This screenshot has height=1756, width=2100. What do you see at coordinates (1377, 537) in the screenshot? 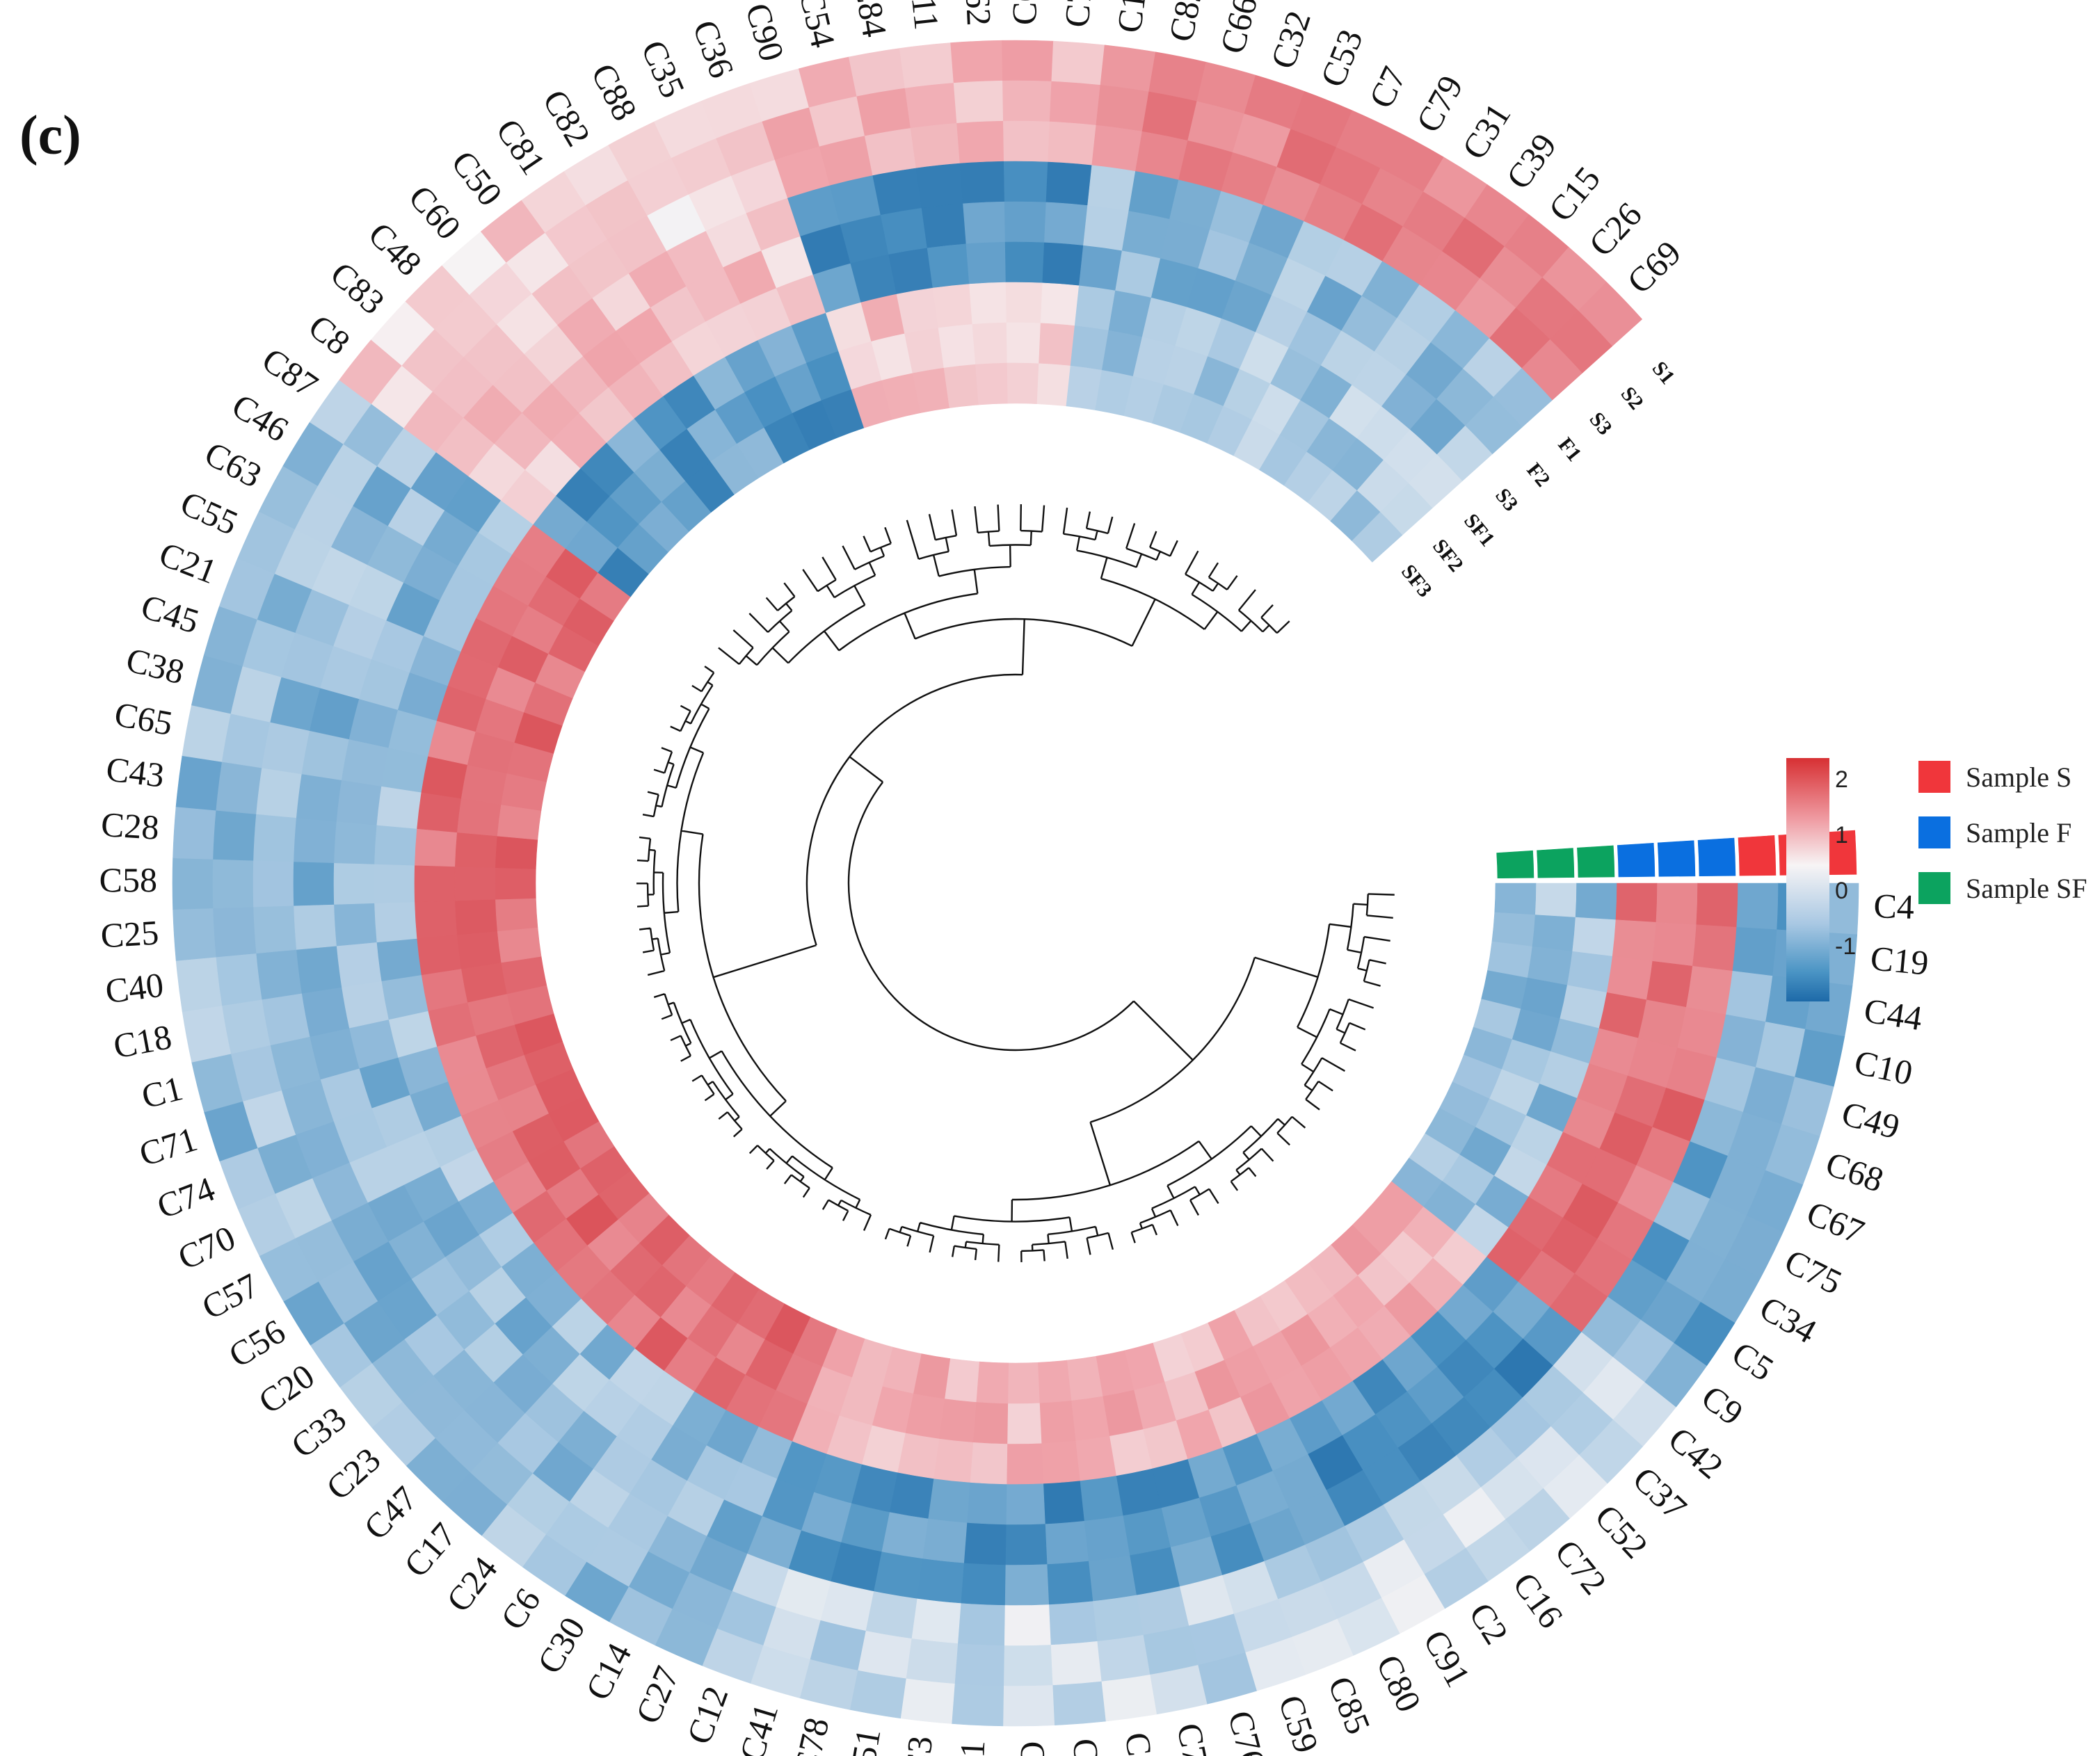
I see `heatmap-cell-C69-SF3` at bounding box center [1377, 537].